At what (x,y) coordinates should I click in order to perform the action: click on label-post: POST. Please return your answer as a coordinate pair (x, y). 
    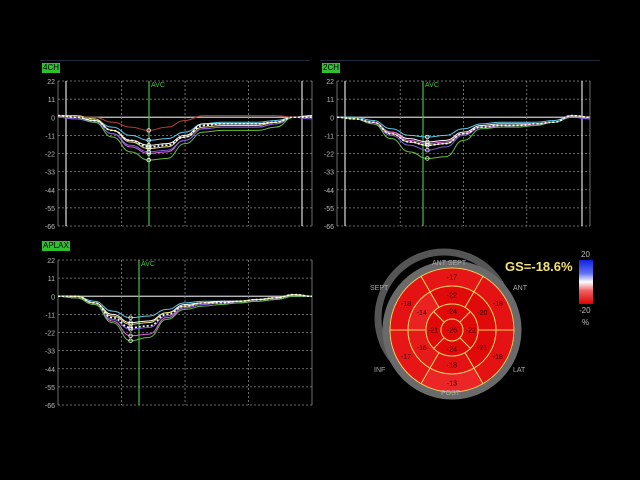
    Looking at the image, I should click on (451, 393).